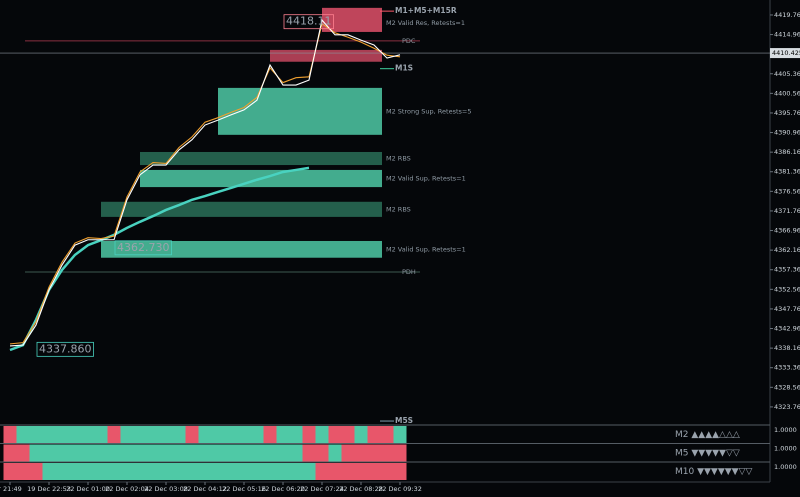 The width and height of the screenshot is (800, 497). What do you see at coordinates (309, 21) in the screenshot?
I see `price-label: 4418.11` at bounding box center [309, 21].